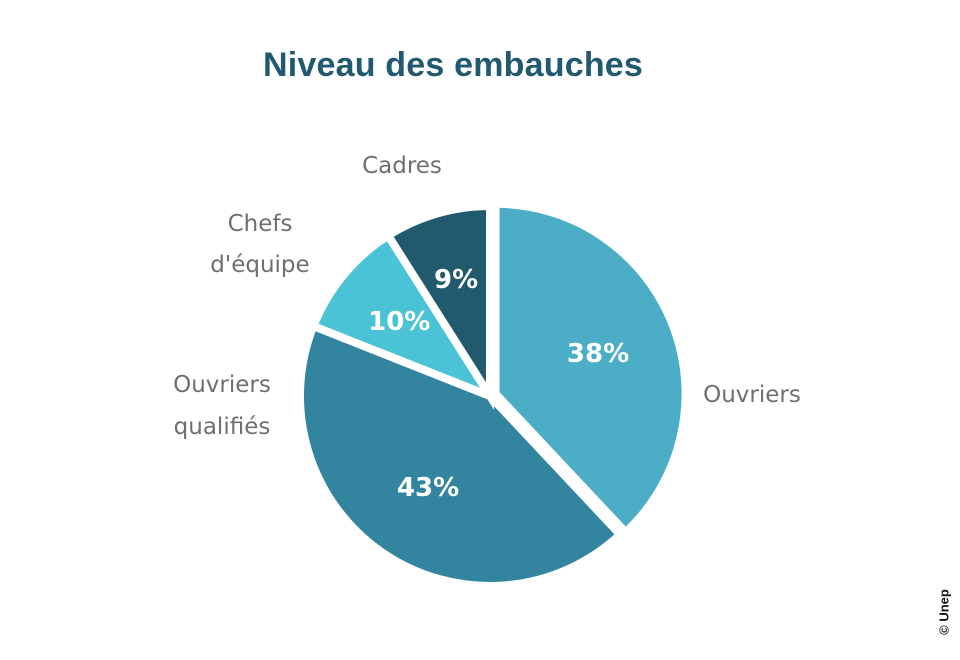  What do you see at coordinates (428, 488) in the screenshot?
I see `pie-value-label-ouvriers-qualifies: 43%` at bounding box center [428, 488].